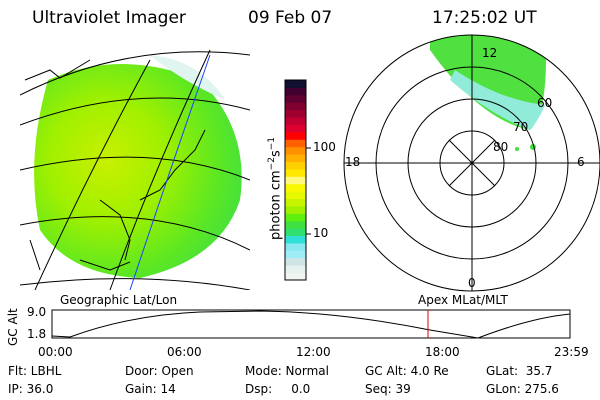 The height and width of the screenshot is (400, 600). Describe the element at coordinates (290, 18) in the screenshot. I see `date-label: 09 Feb 07` at that location.